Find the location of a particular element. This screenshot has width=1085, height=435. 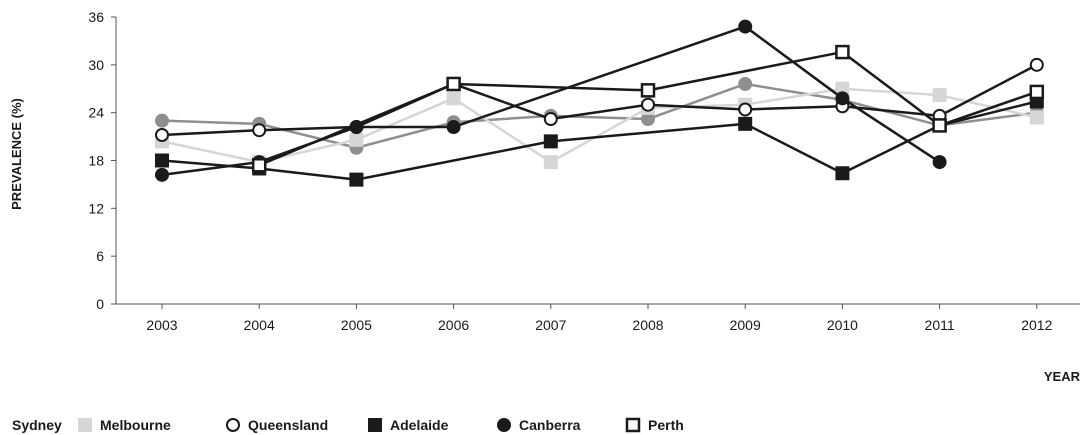

legend-item-perth: Perth is located at coordinates (654, 425).